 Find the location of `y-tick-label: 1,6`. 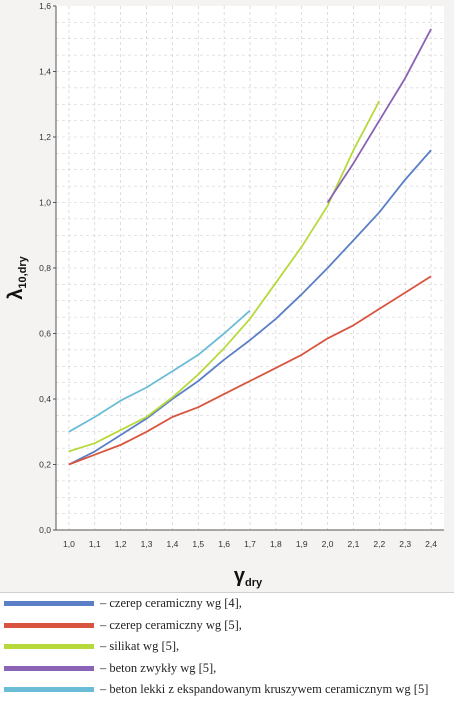

y-tick-label: 1,6 is located at coordinates (45, 6).